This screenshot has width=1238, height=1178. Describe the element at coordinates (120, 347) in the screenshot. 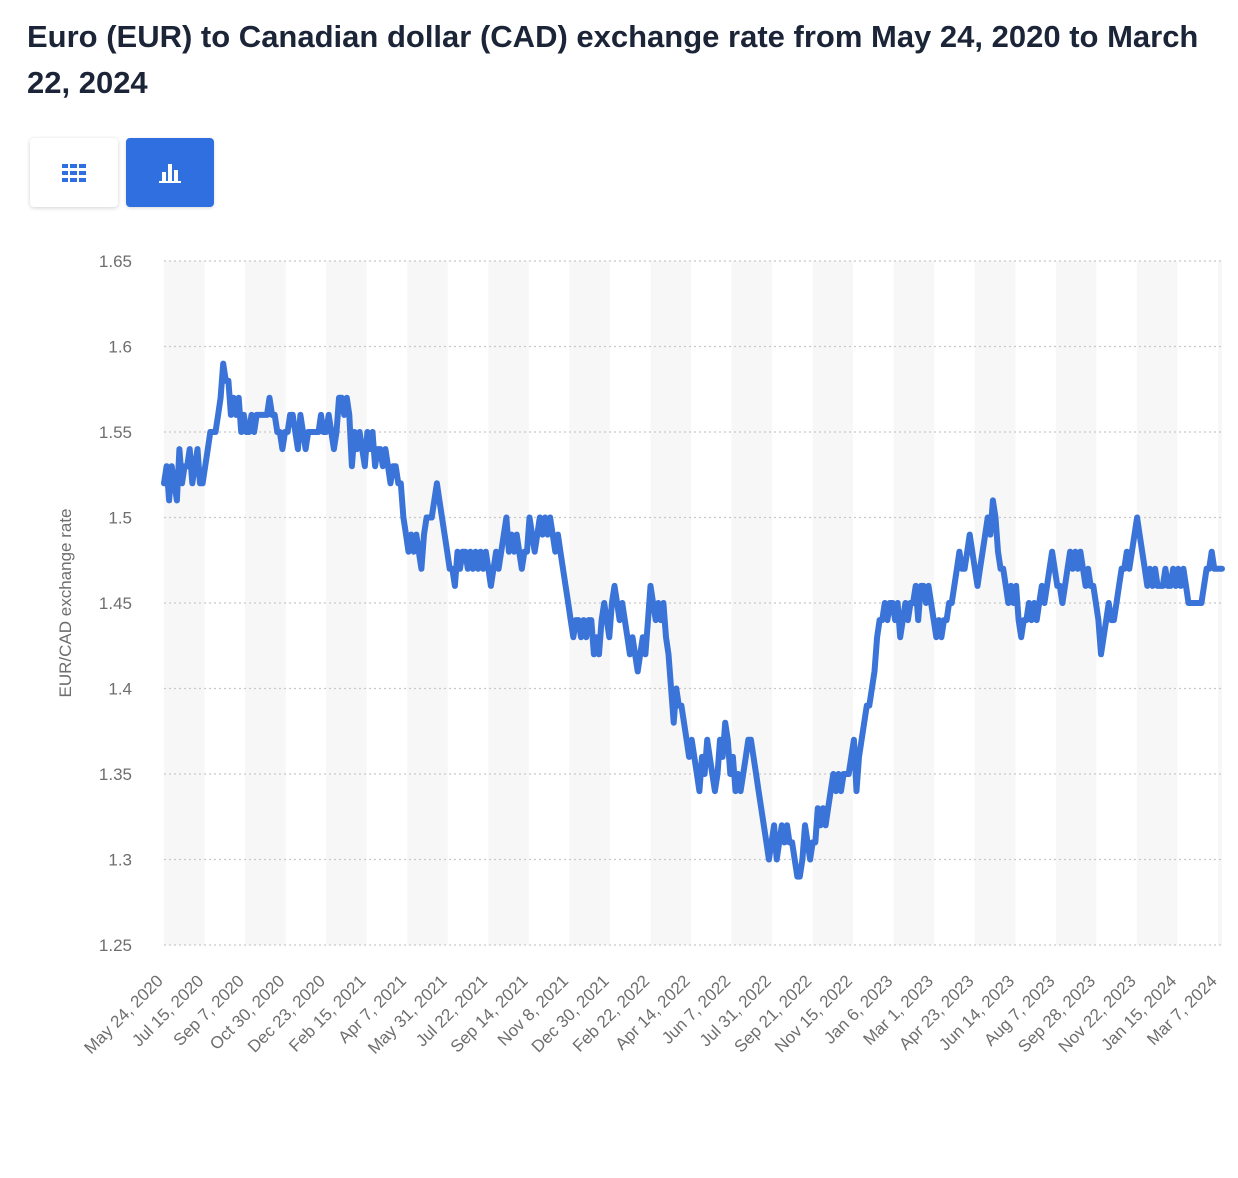

I see `y-tick-label: 1.6` at that location.